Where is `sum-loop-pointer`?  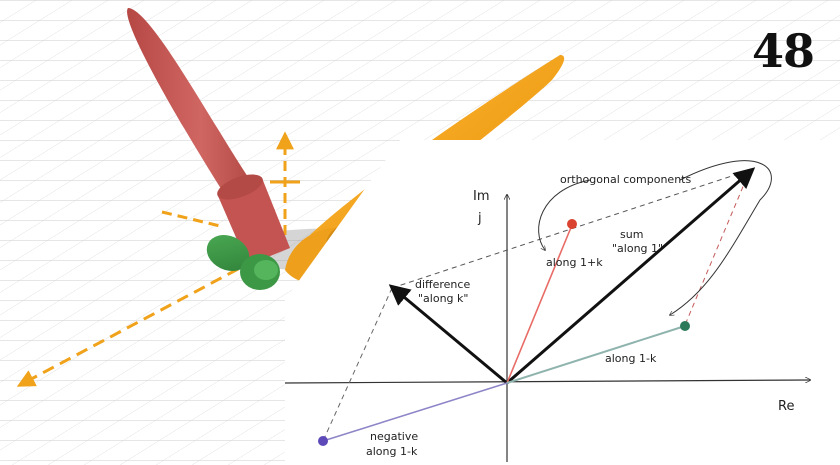 sum-loop-pointer is located at coordinates (721, 237).